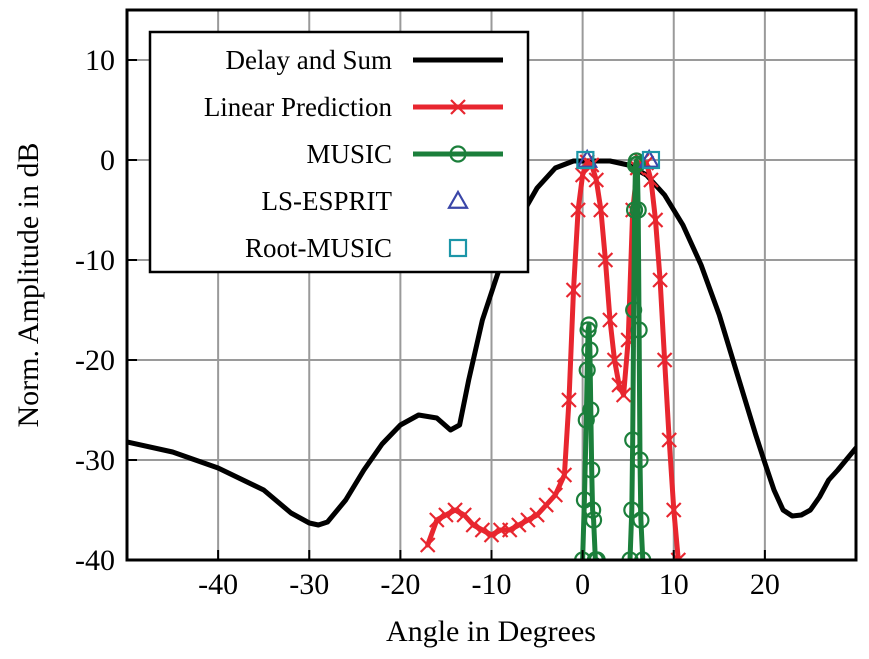 This screenshot has width=869, height=659. I want to click on x-tick-label: -40, so click(218, 584).